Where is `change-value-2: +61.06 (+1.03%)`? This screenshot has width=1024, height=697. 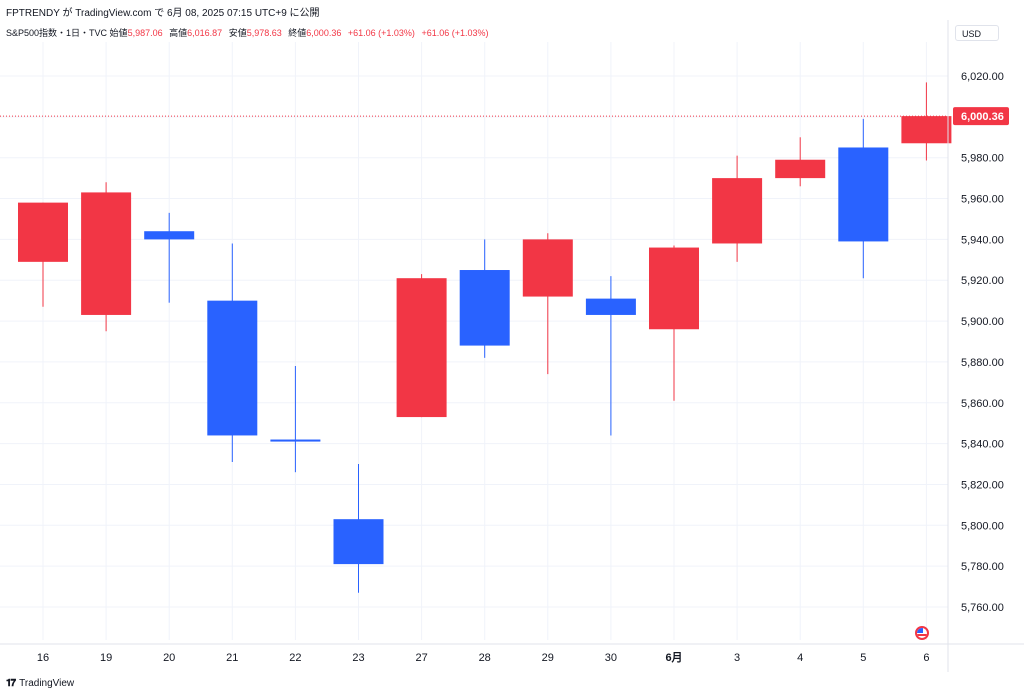
change-value-2: +61.06 (+1.03%) is located at coordinates (455, 33).